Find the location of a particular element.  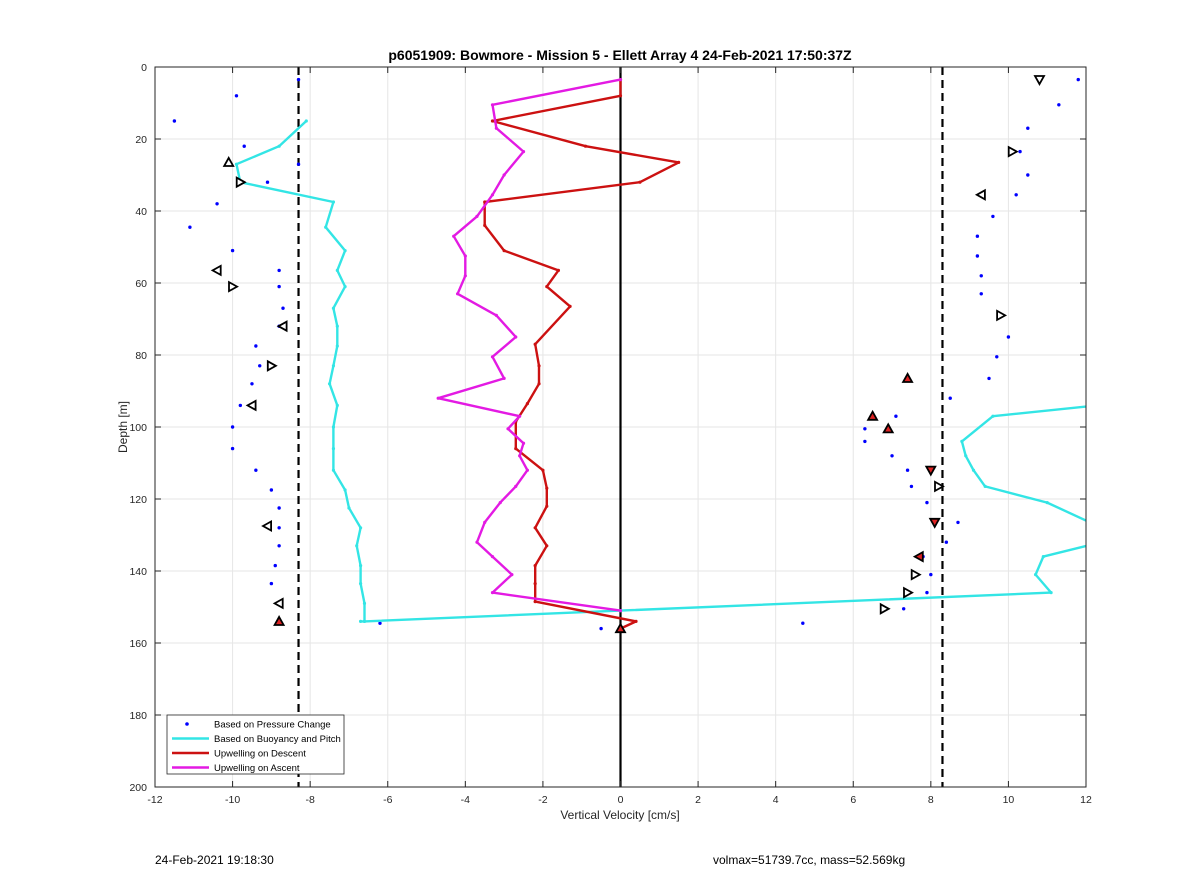

legend-box is located at coordinates (255, 744).